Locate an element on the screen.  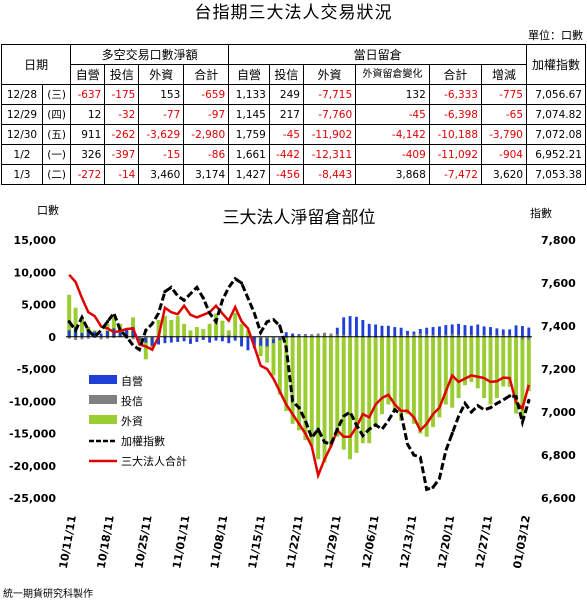
left-tick-label: 15,000 is located at coordinates (35, 240).